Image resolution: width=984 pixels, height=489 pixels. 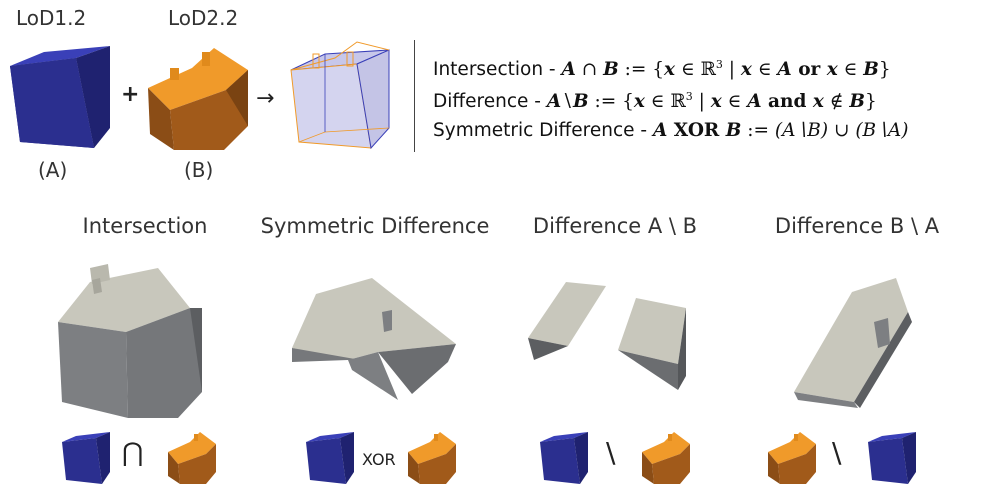 I want to click on overlay-icon, so click(x=340, y=95).